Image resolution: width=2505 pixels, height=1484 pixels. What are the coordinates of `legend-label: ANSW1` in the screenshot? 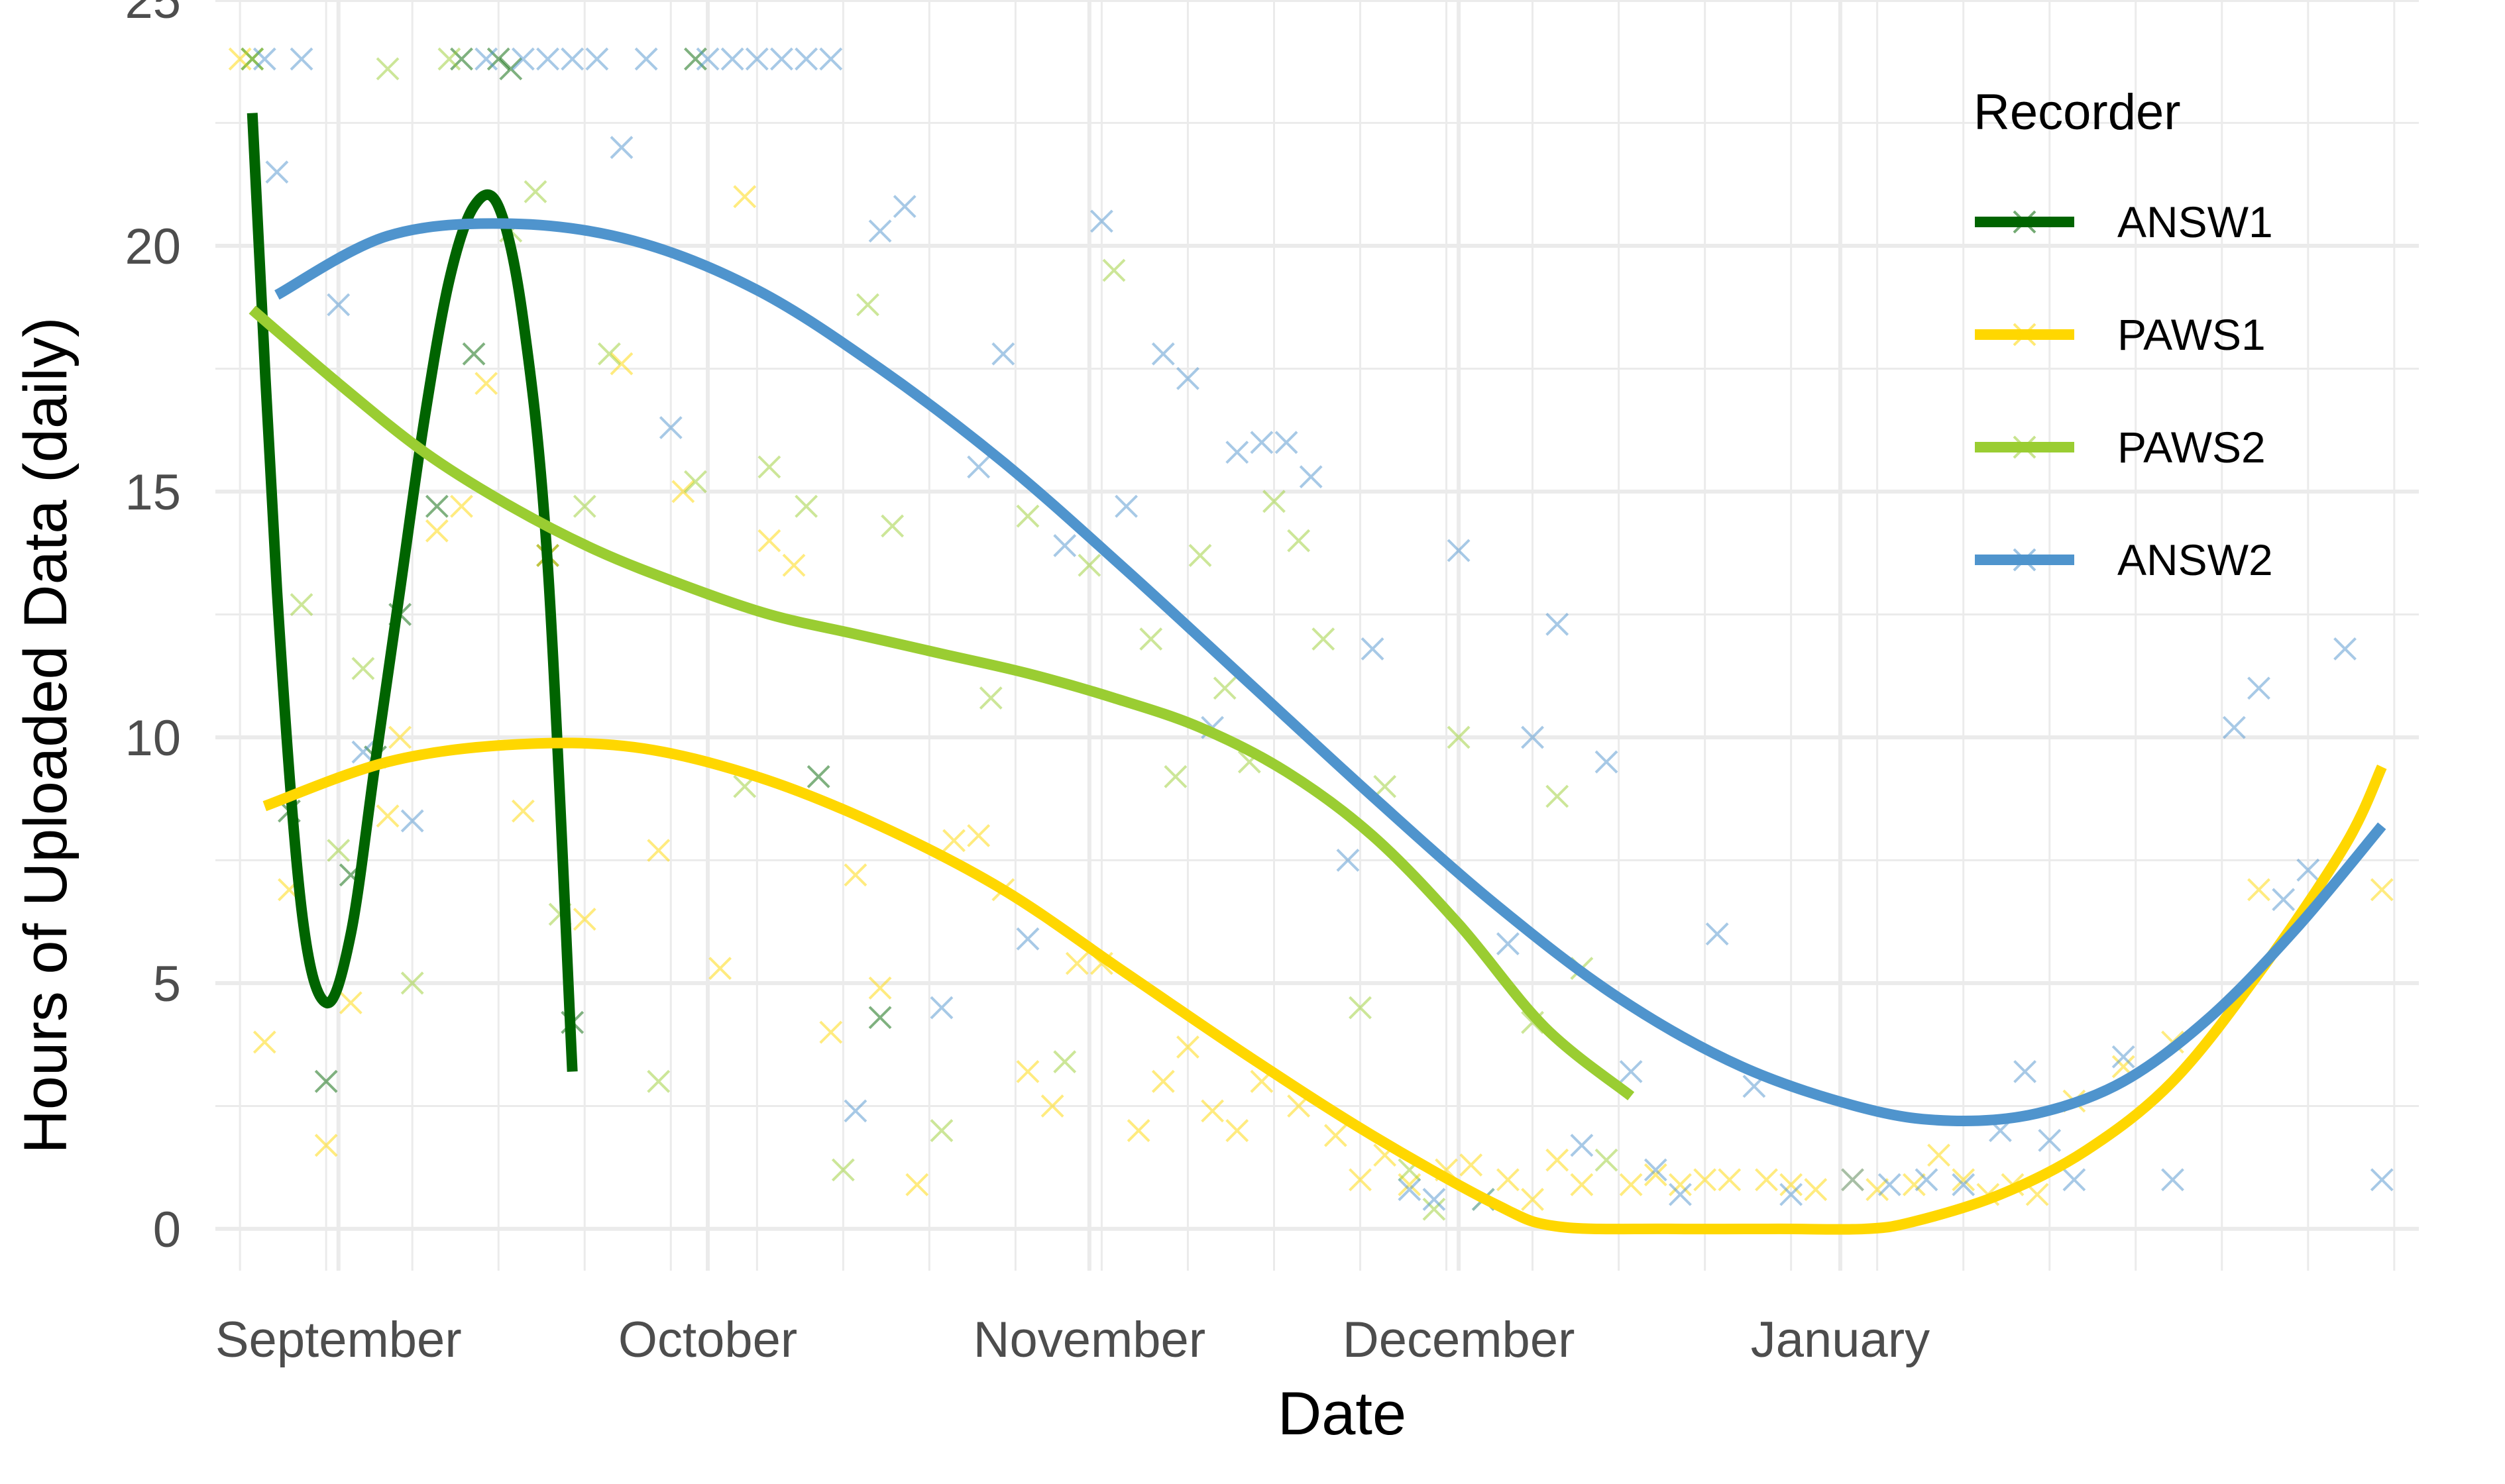 It's located at (2195, 221).